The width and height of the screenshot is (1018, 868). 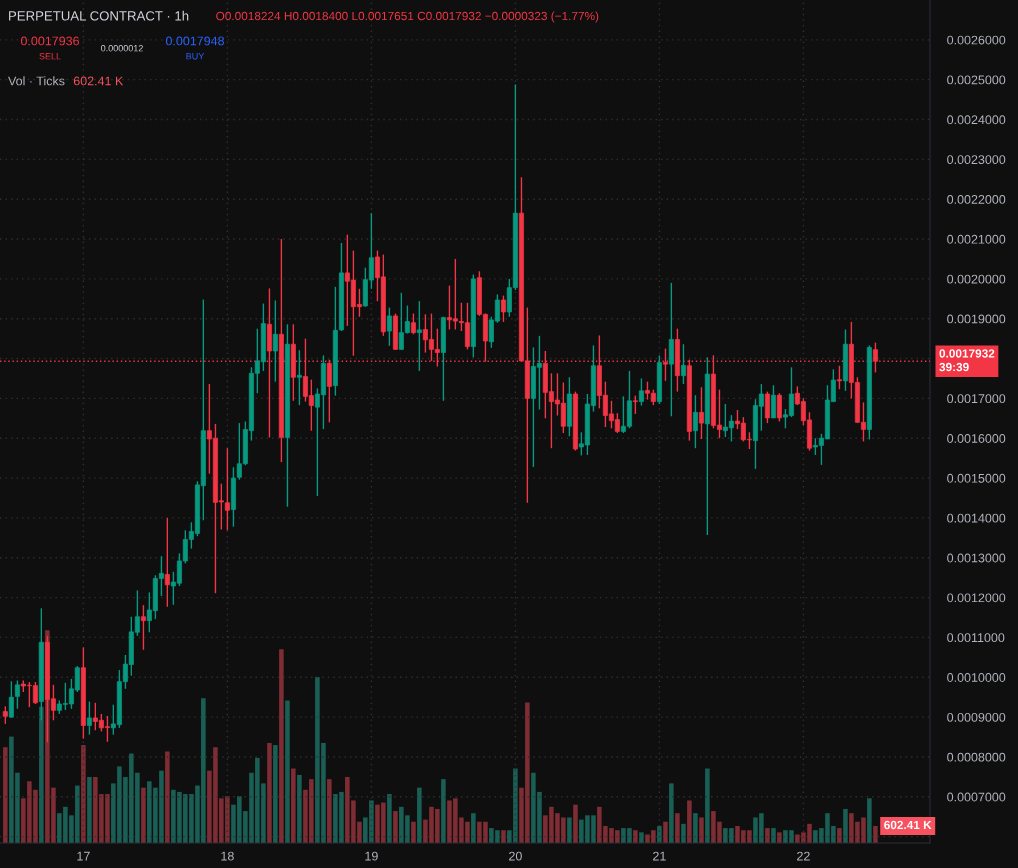 I want to click on text: O0.0018224 H0.0018400 L0.0017651 C0.0017932 −0.0000323 (−1.77%), so click(x=407, y=17).